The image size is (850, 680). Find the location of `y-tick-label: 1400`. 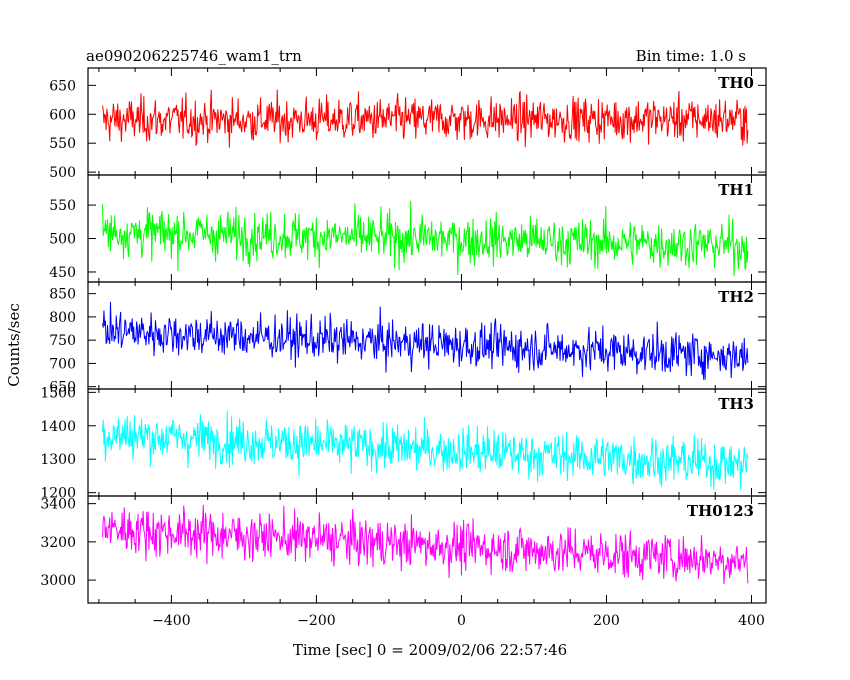

y-tick-label: 1400 is located at coordinates (58, 427).